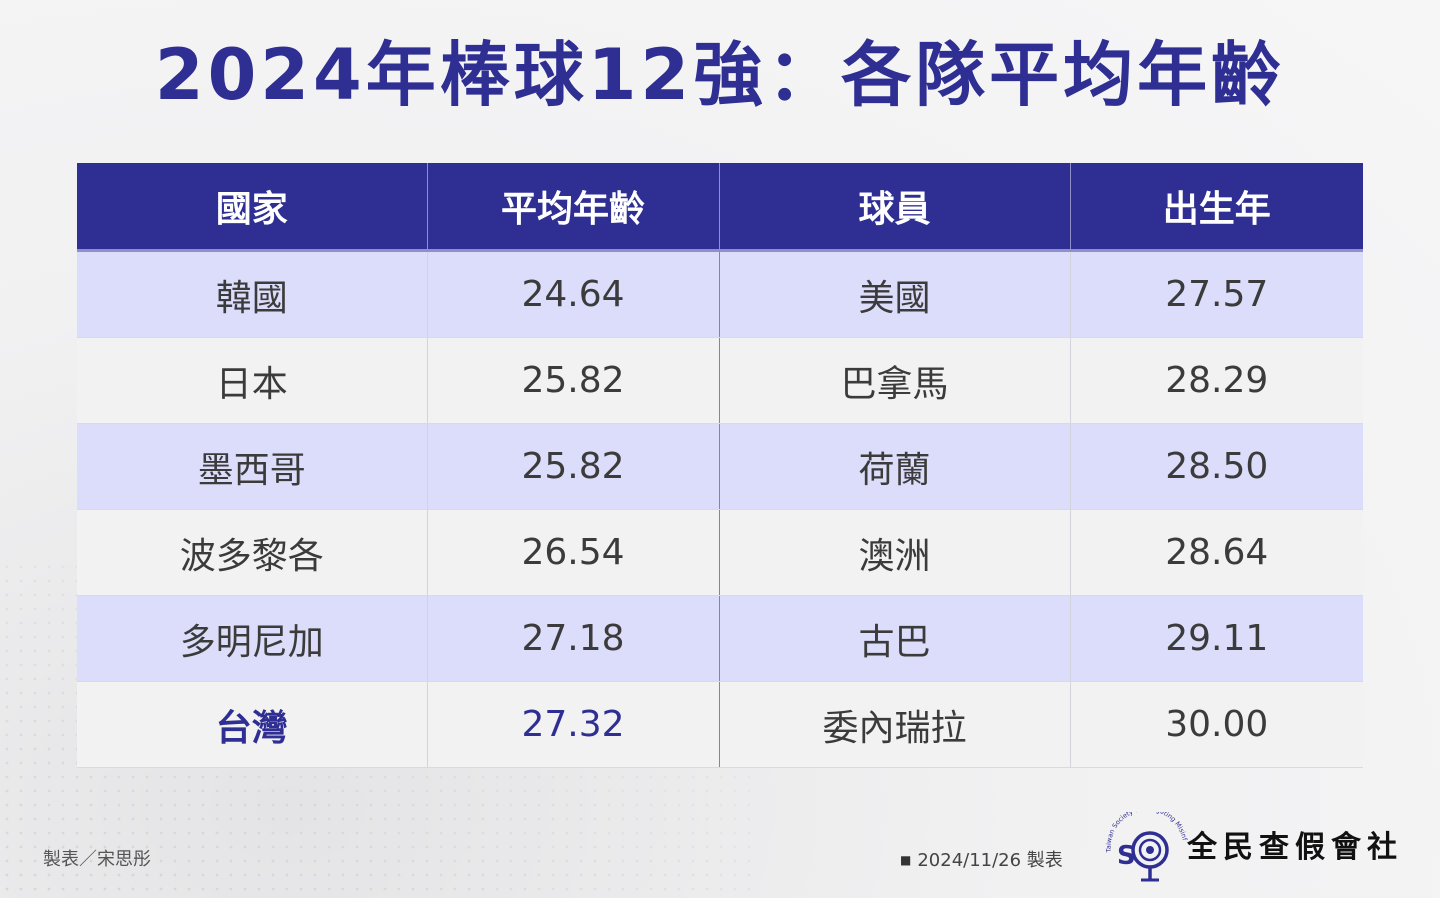 Image resolution: width=1440 pixels, height=898 pixels. What do you see at coordinates (572, 724) in the screenshot?
I see `table-cell-highlighted: 27.32` at bounding box center [572, 724].